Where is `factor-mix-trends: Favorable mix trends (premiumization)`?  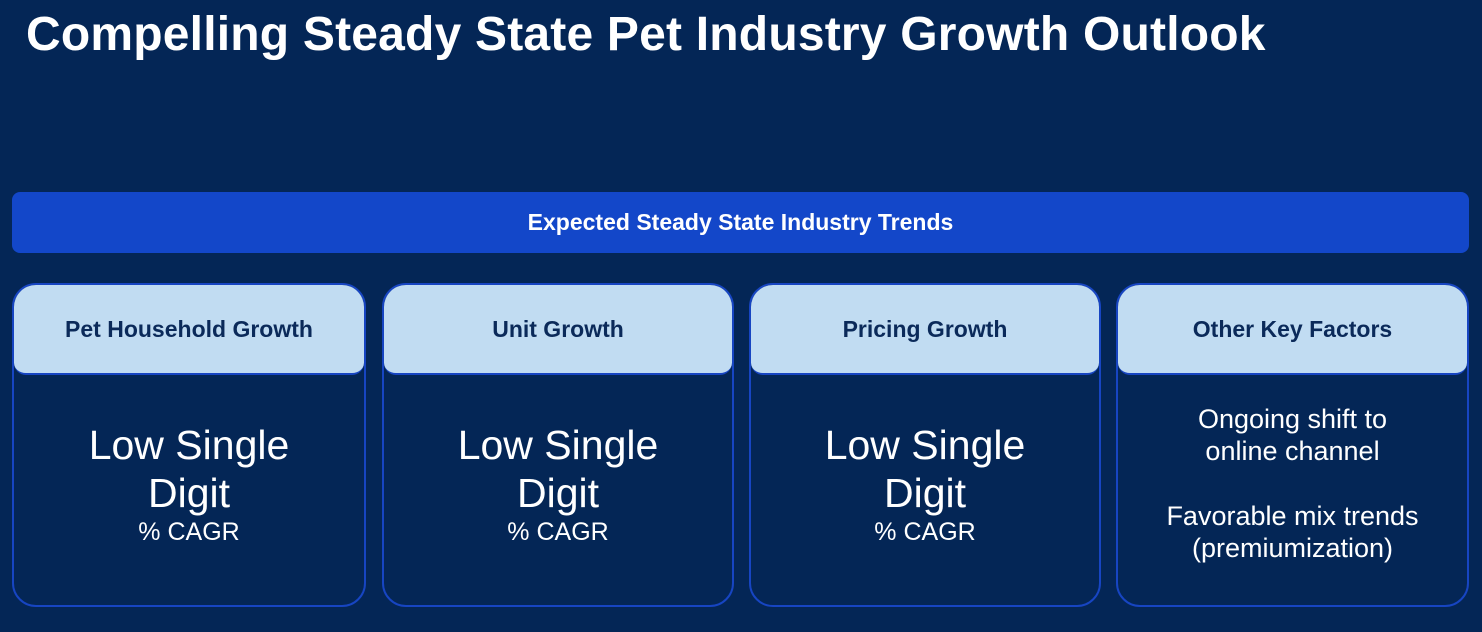
factor-mix-trends: Favorable mix trends (premiumization) is located at coordinates (1292, 532).